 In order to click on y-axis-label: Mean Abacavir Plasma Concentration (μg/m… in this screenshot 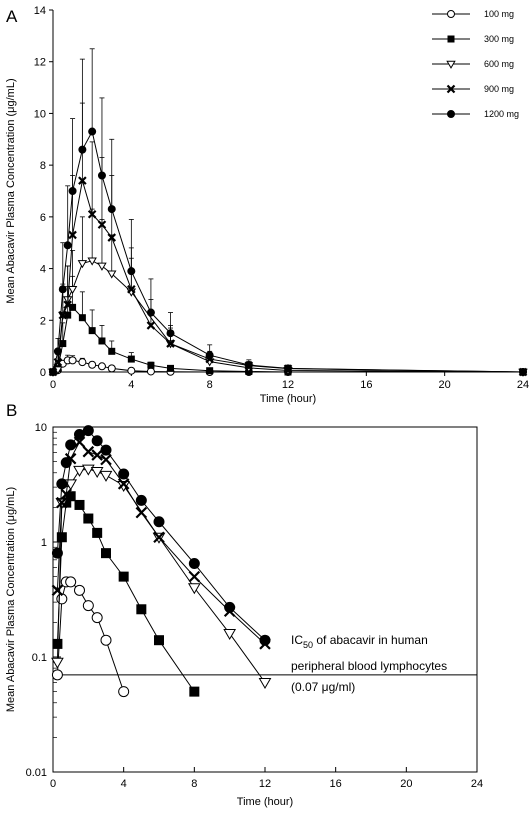, I will do `click(11, 599)`.